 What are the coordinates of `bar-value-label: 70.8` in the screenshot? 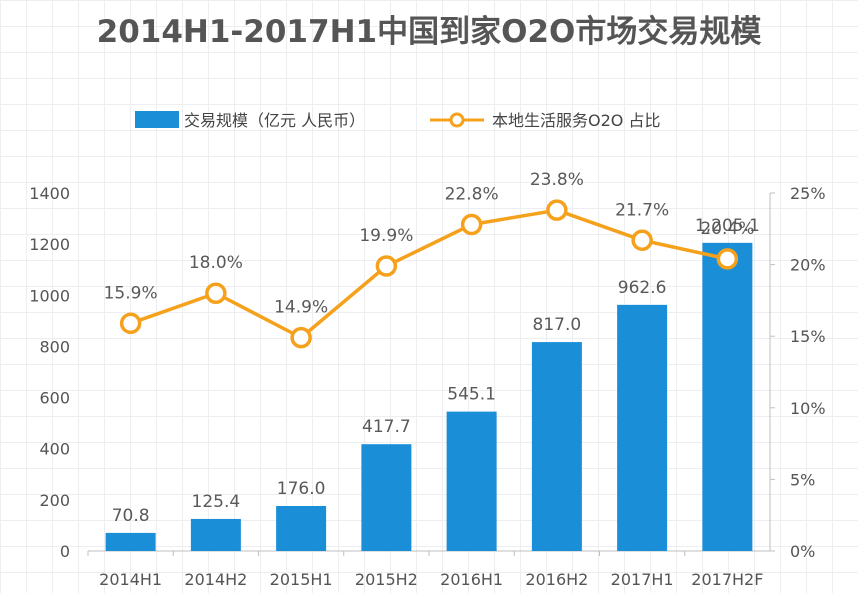 It's located at (131, 516).